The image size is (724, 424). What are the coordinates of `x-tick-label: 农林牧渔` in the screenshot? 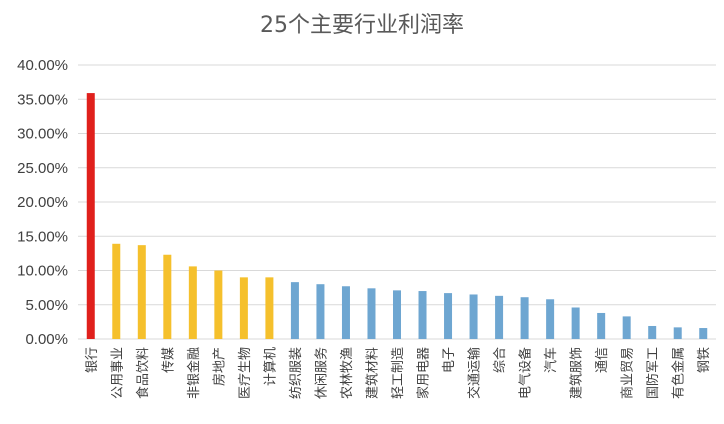 It's located at (347, 373).